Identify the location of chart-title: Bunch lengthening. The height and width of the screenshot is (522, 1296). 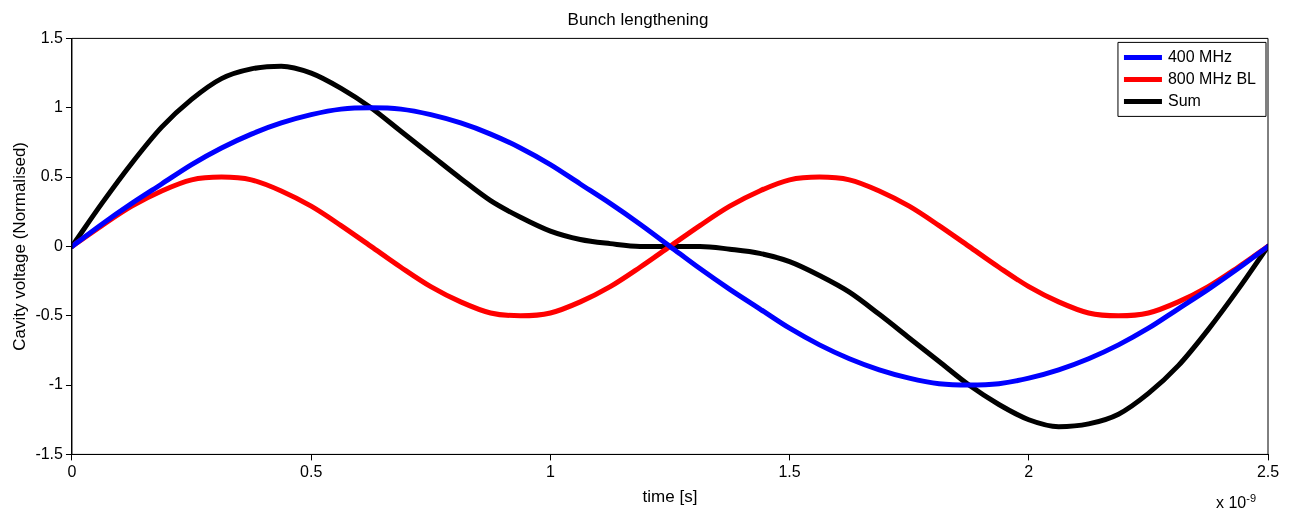
(638, 19).